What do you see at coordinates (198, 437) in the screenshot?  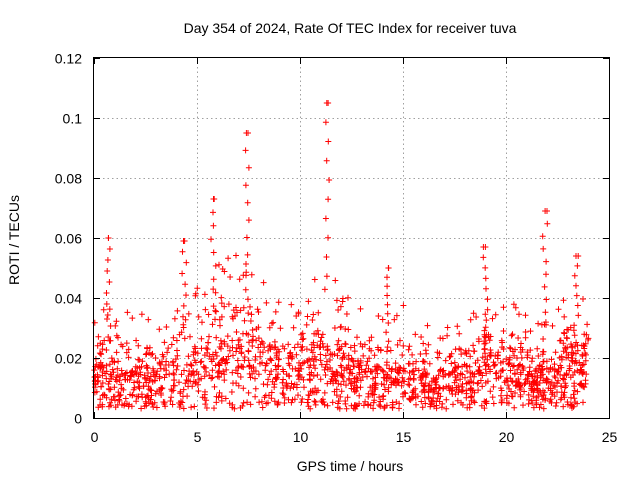 I see `x-tick-label: 5` at bounding box center [198, 437].